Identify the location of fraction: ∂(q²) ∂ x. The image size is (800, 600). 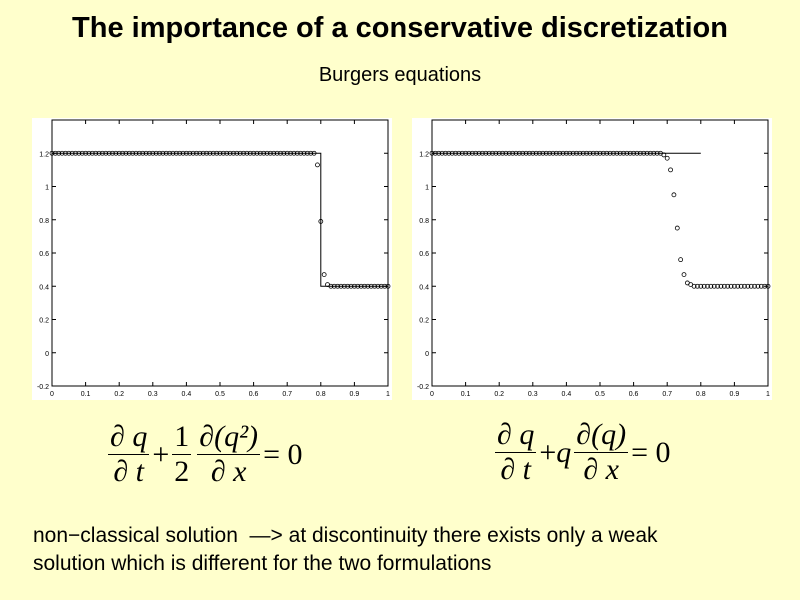
(229, 454).